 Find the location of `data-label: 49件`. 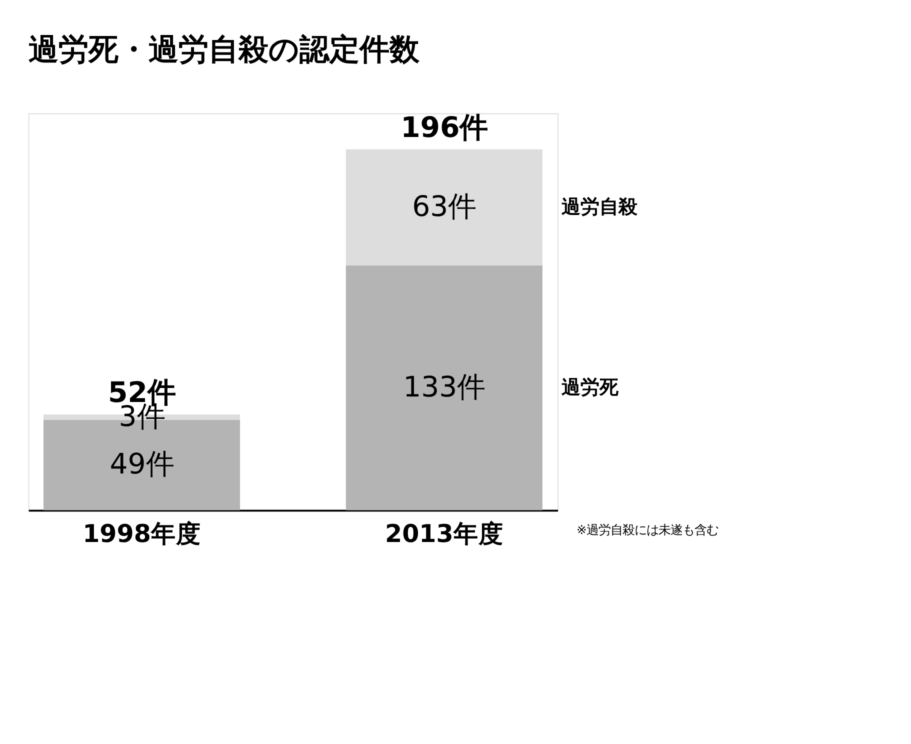

data-label: 49件 is located at coordinates (142, 464).